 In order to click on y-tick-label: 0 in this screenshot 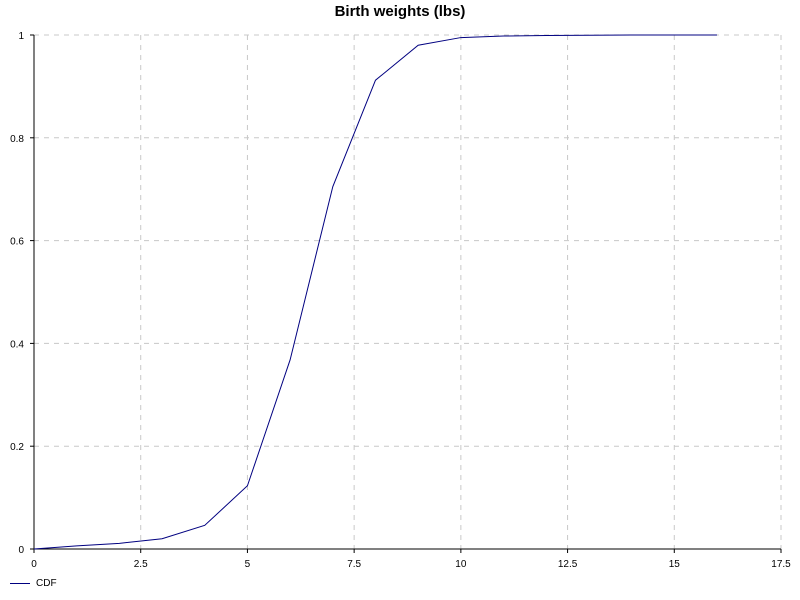, I will do `click(21, 550)`.